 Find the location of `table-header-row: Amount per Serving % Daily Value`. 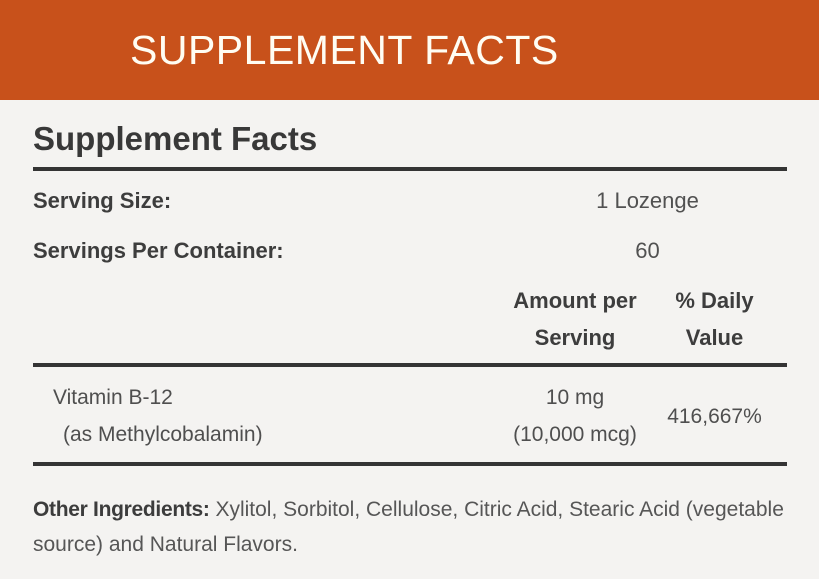

table-header-row: Amount per Serving % Daily Value is located at coordinates (410, 319).